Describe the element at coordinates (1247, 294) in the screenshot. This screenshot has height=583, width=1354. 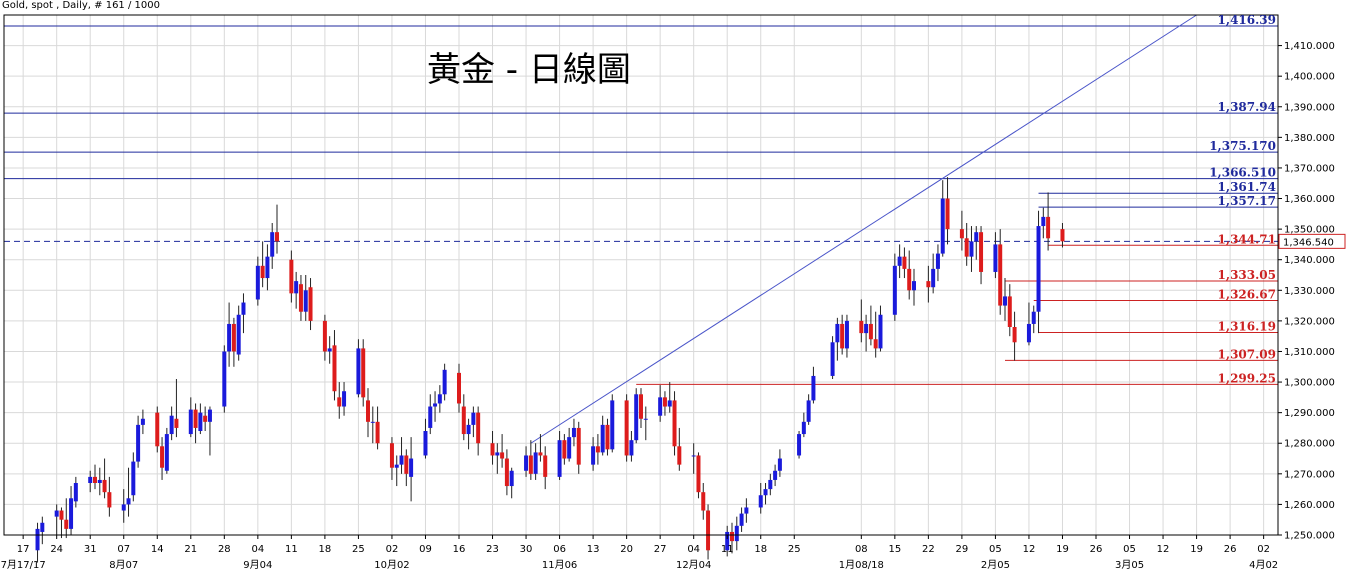
I see `support-label: 1,326.67` at that location.